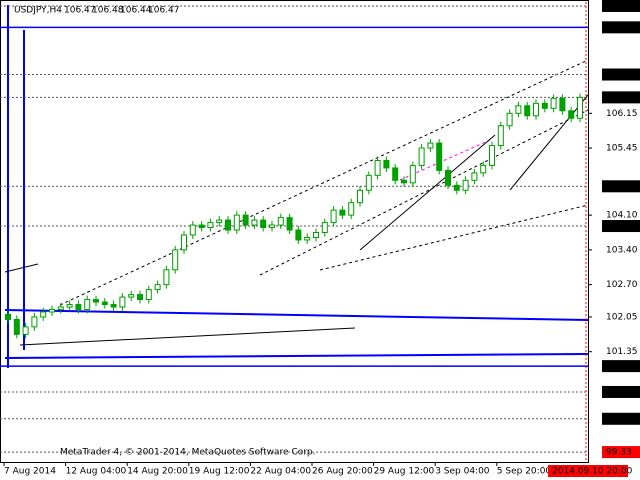 This screenshot has height=480, width=640. I want to click on symbol: USDJPY,H4, so click(38, 11).